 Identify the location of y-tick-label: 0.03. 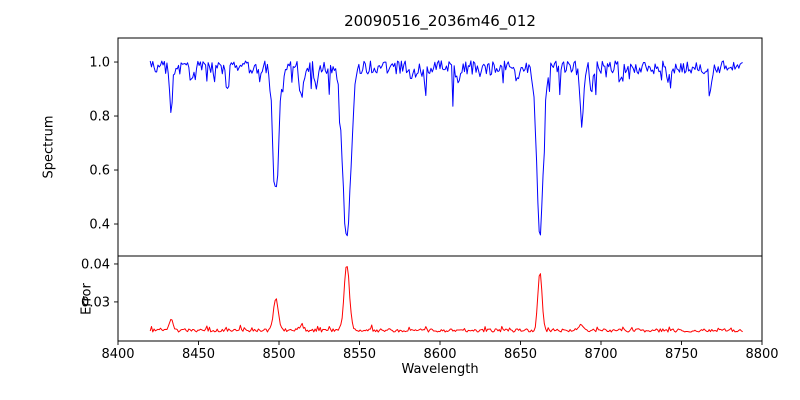
(95, 302).